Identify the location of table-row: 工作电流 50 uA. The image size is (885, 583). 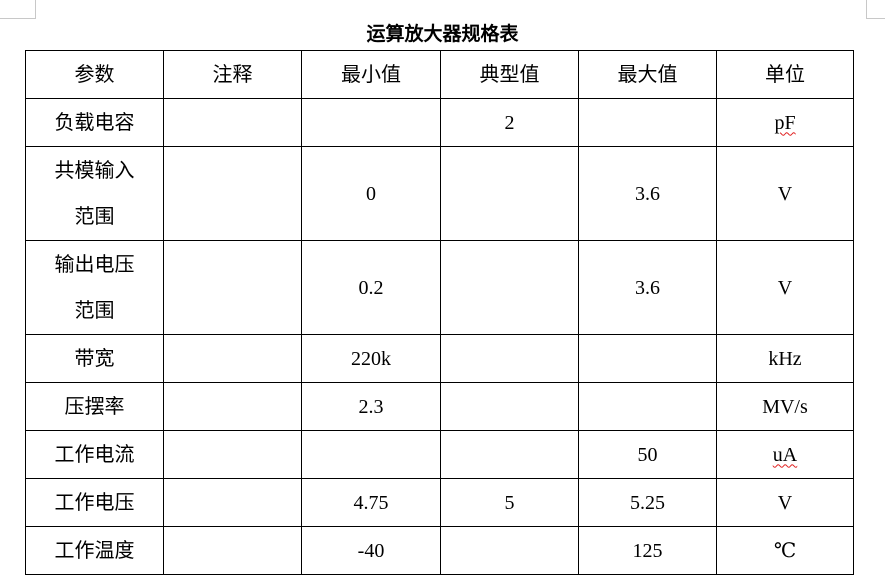
(439, 454).